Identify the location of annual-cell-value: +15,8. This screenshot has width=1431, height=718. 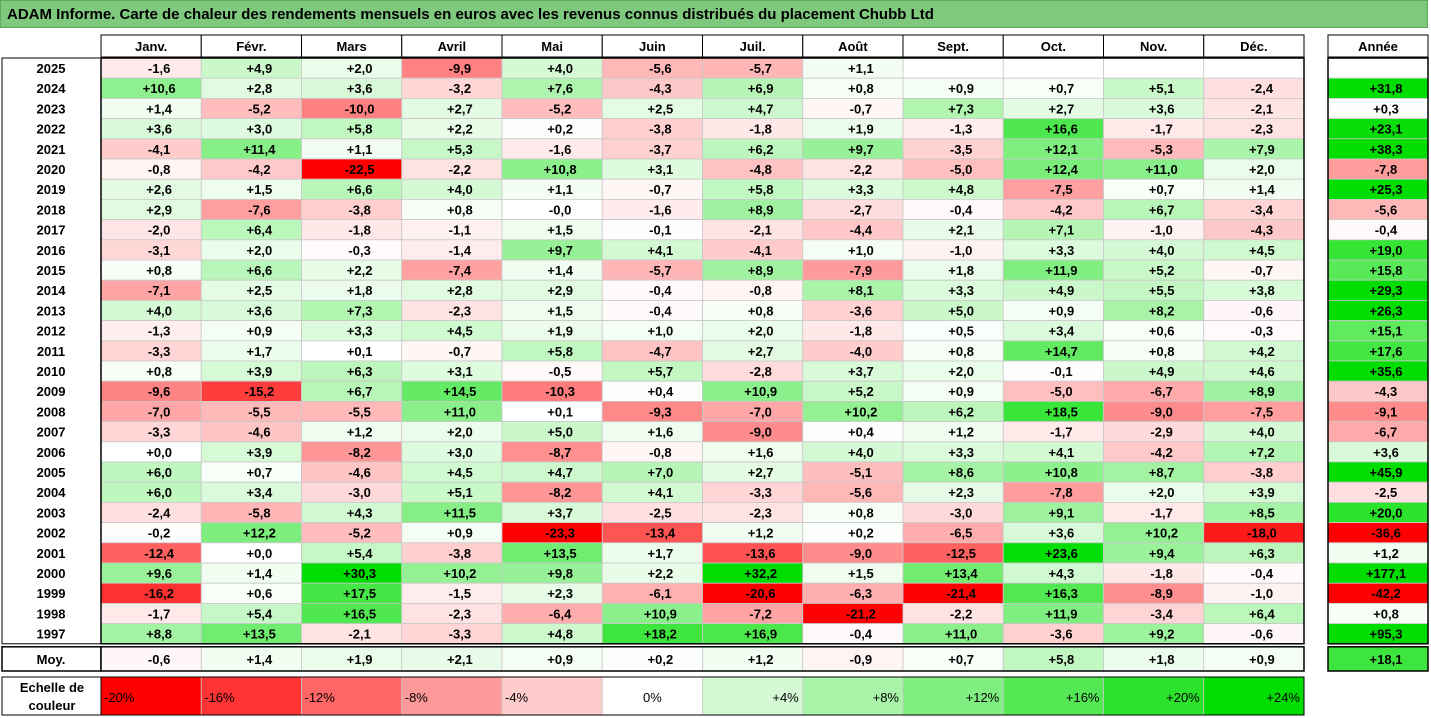
(1386, 270).